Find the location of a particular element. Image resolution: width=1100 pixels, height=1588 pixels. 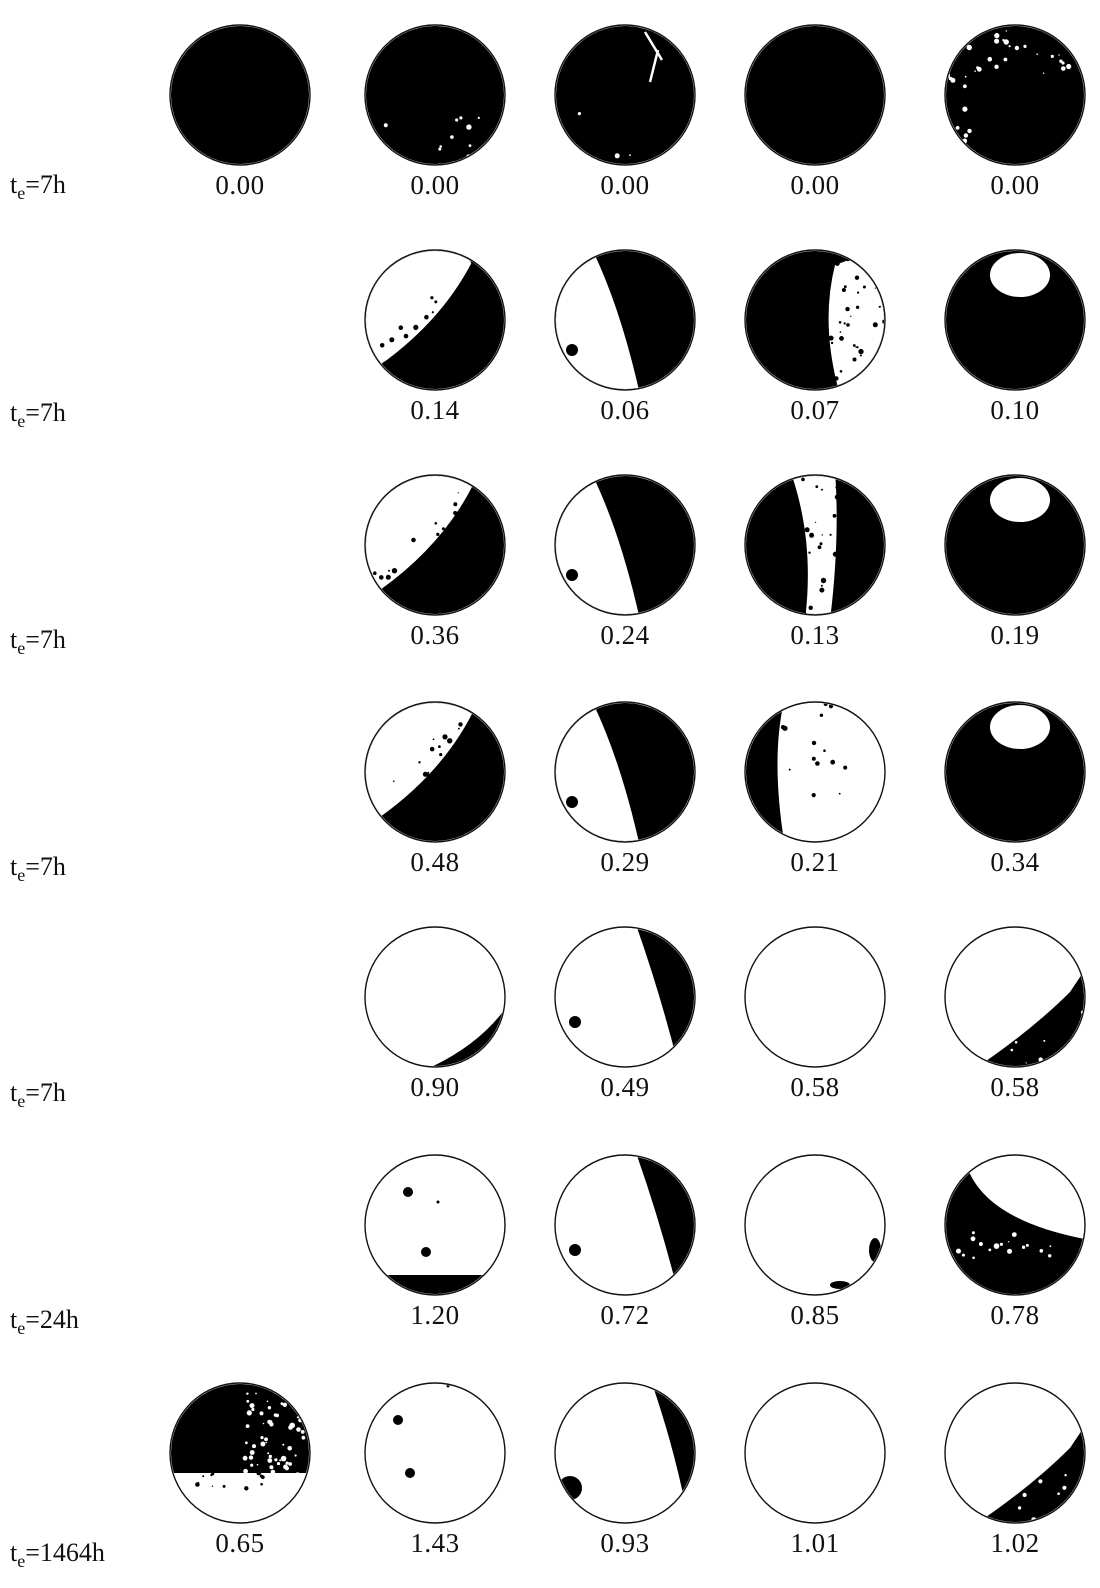

dish-value: 1.43 is located at coordinates (435, 1543).